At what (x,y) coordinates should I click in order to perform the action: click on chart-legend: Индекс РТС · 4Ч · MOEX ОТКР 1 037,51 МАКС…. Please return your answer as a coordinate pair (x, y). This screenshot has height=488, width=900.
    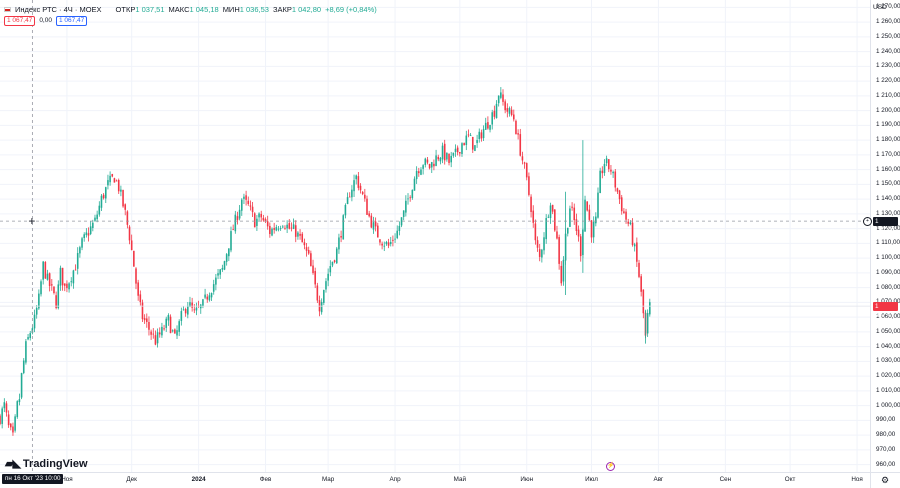
    Looking at the image, I should click on (190, 9).